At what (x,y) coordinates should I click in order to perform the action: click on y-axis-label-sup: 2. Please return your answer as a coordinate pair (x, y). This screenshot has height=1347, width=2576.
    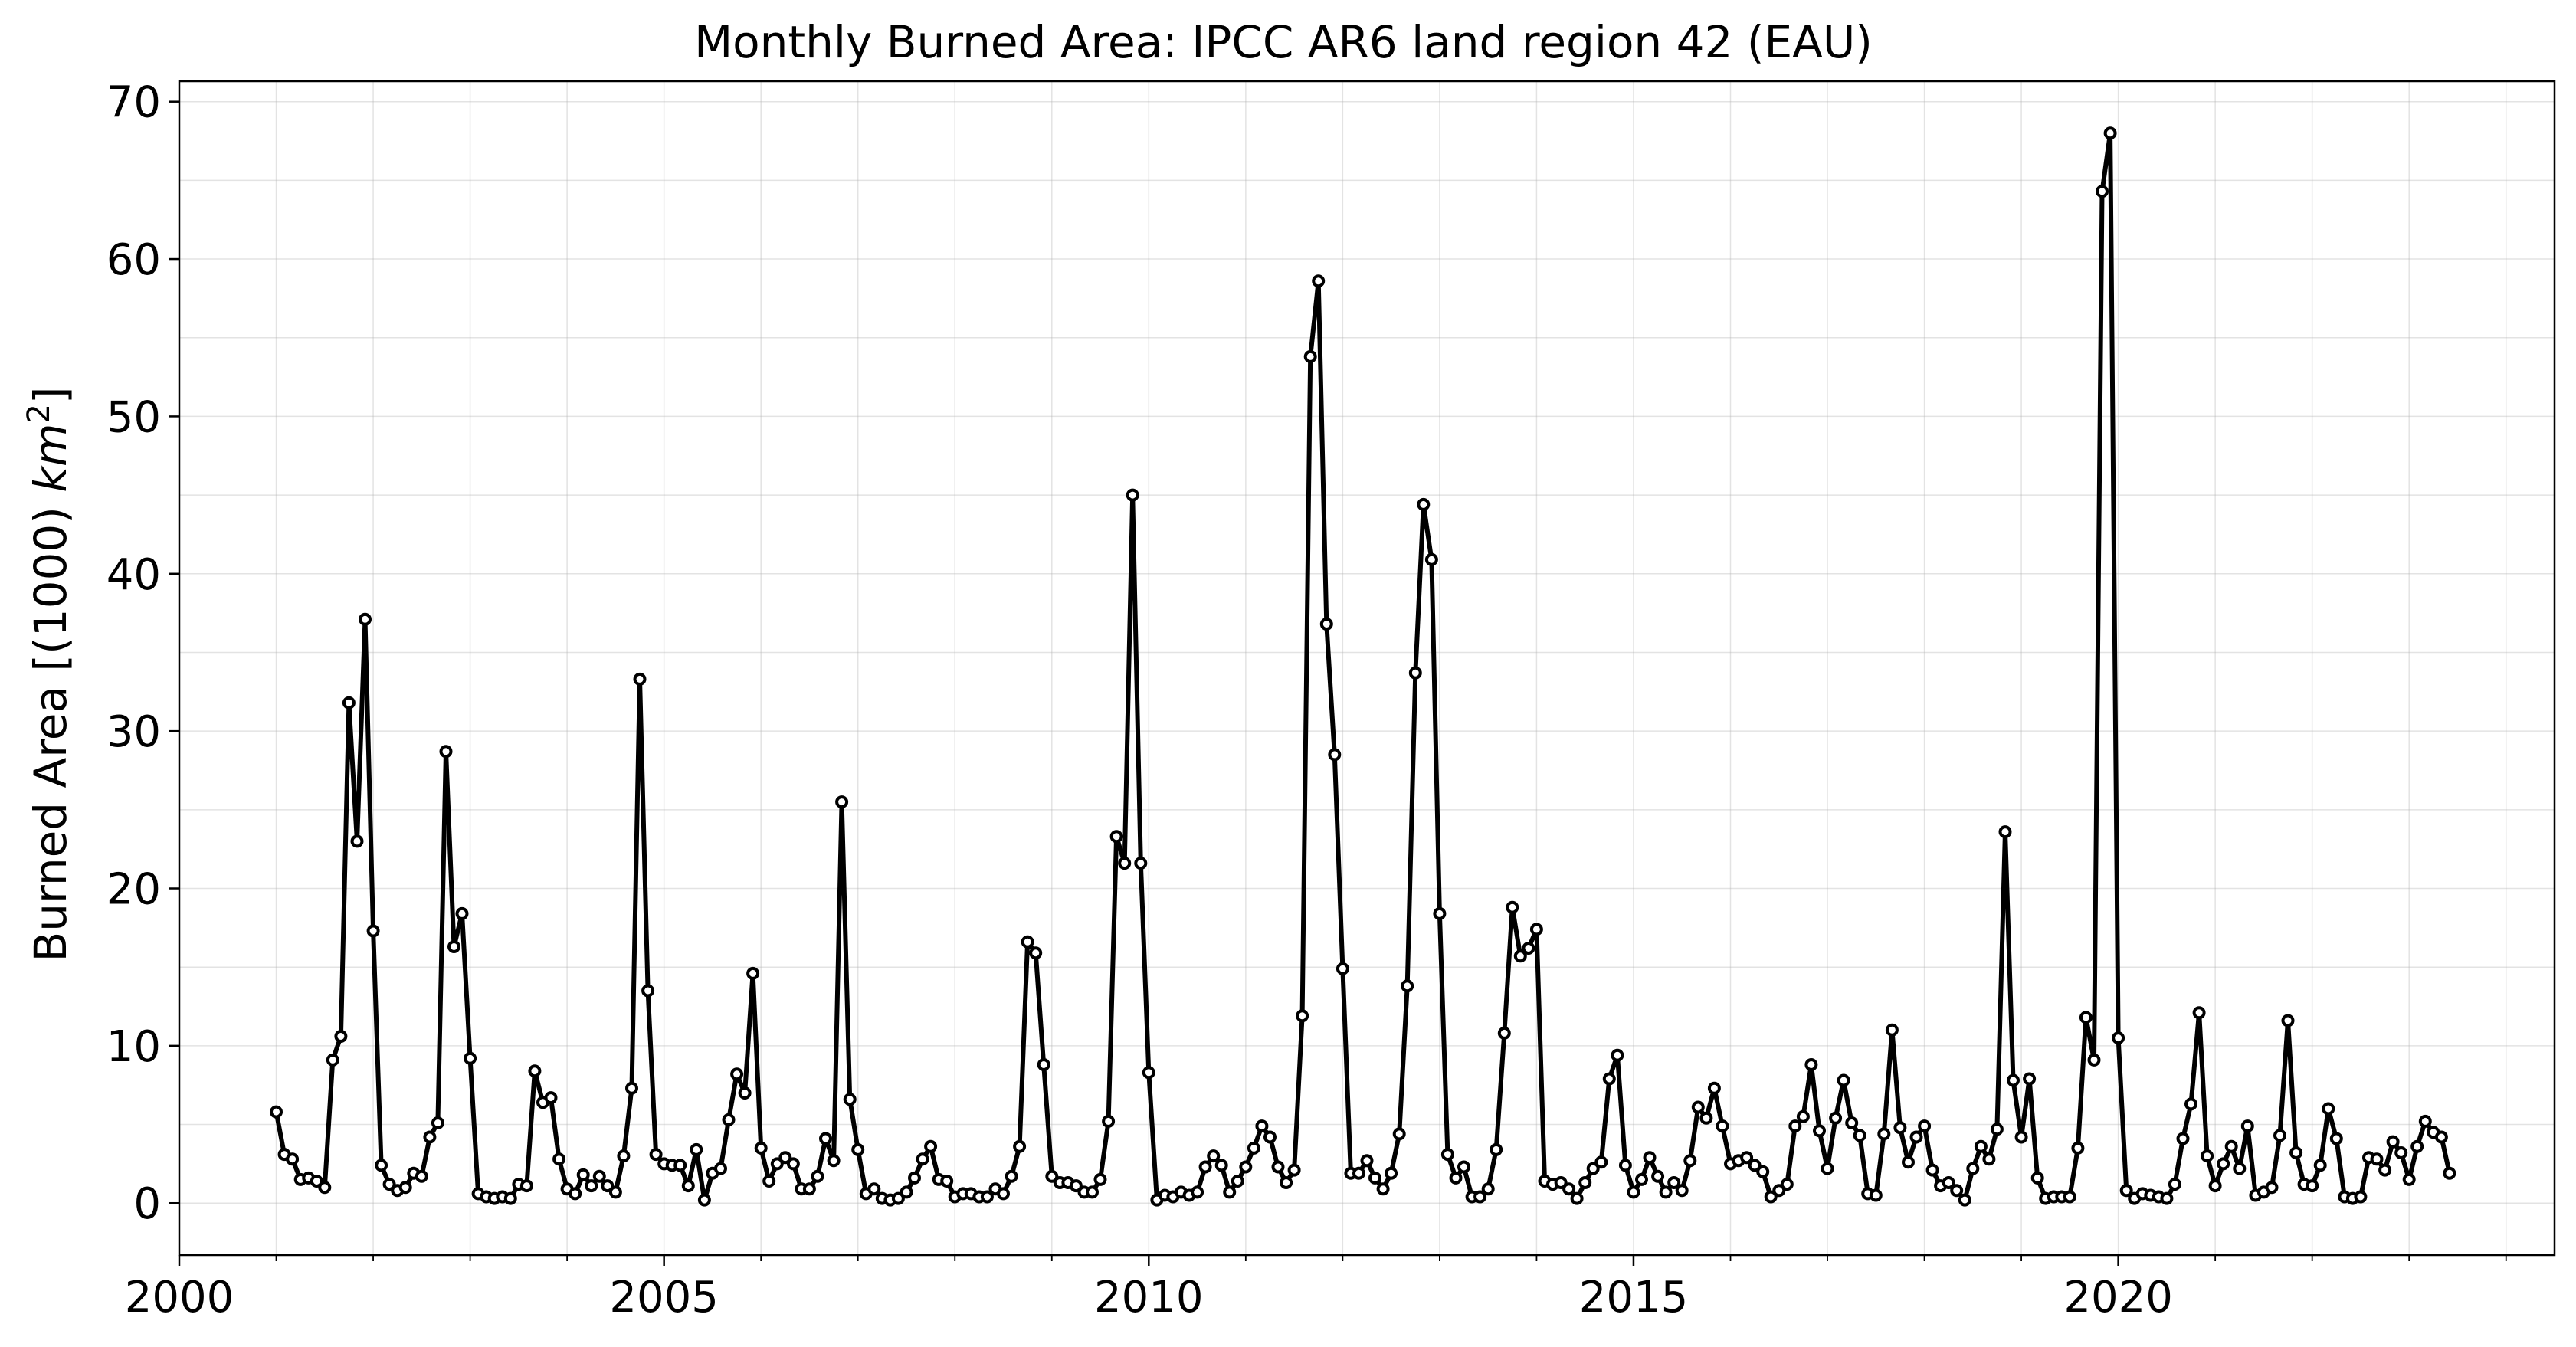
    Looking at the image, I should click on (39, 413).